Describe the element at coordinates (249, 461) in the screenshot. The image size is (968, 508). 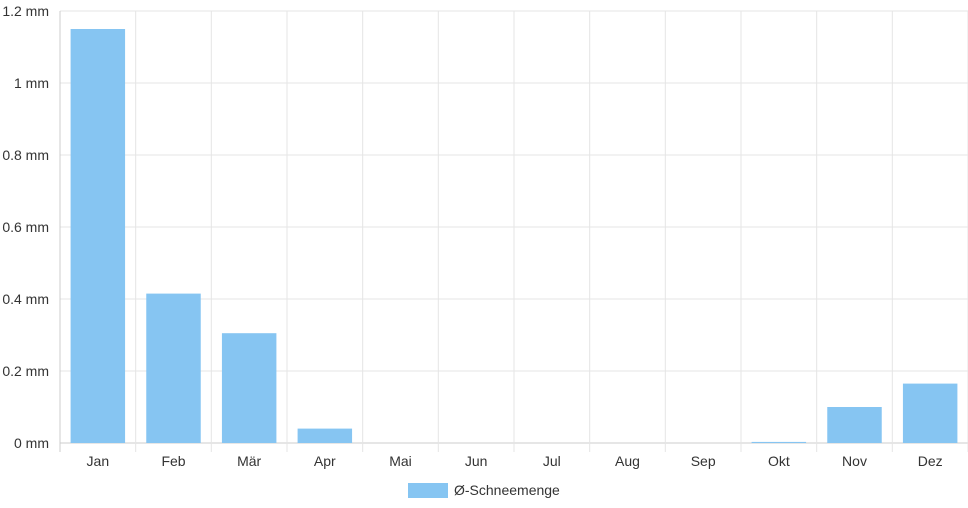
I see `x-tick-label: Mär` at that location.